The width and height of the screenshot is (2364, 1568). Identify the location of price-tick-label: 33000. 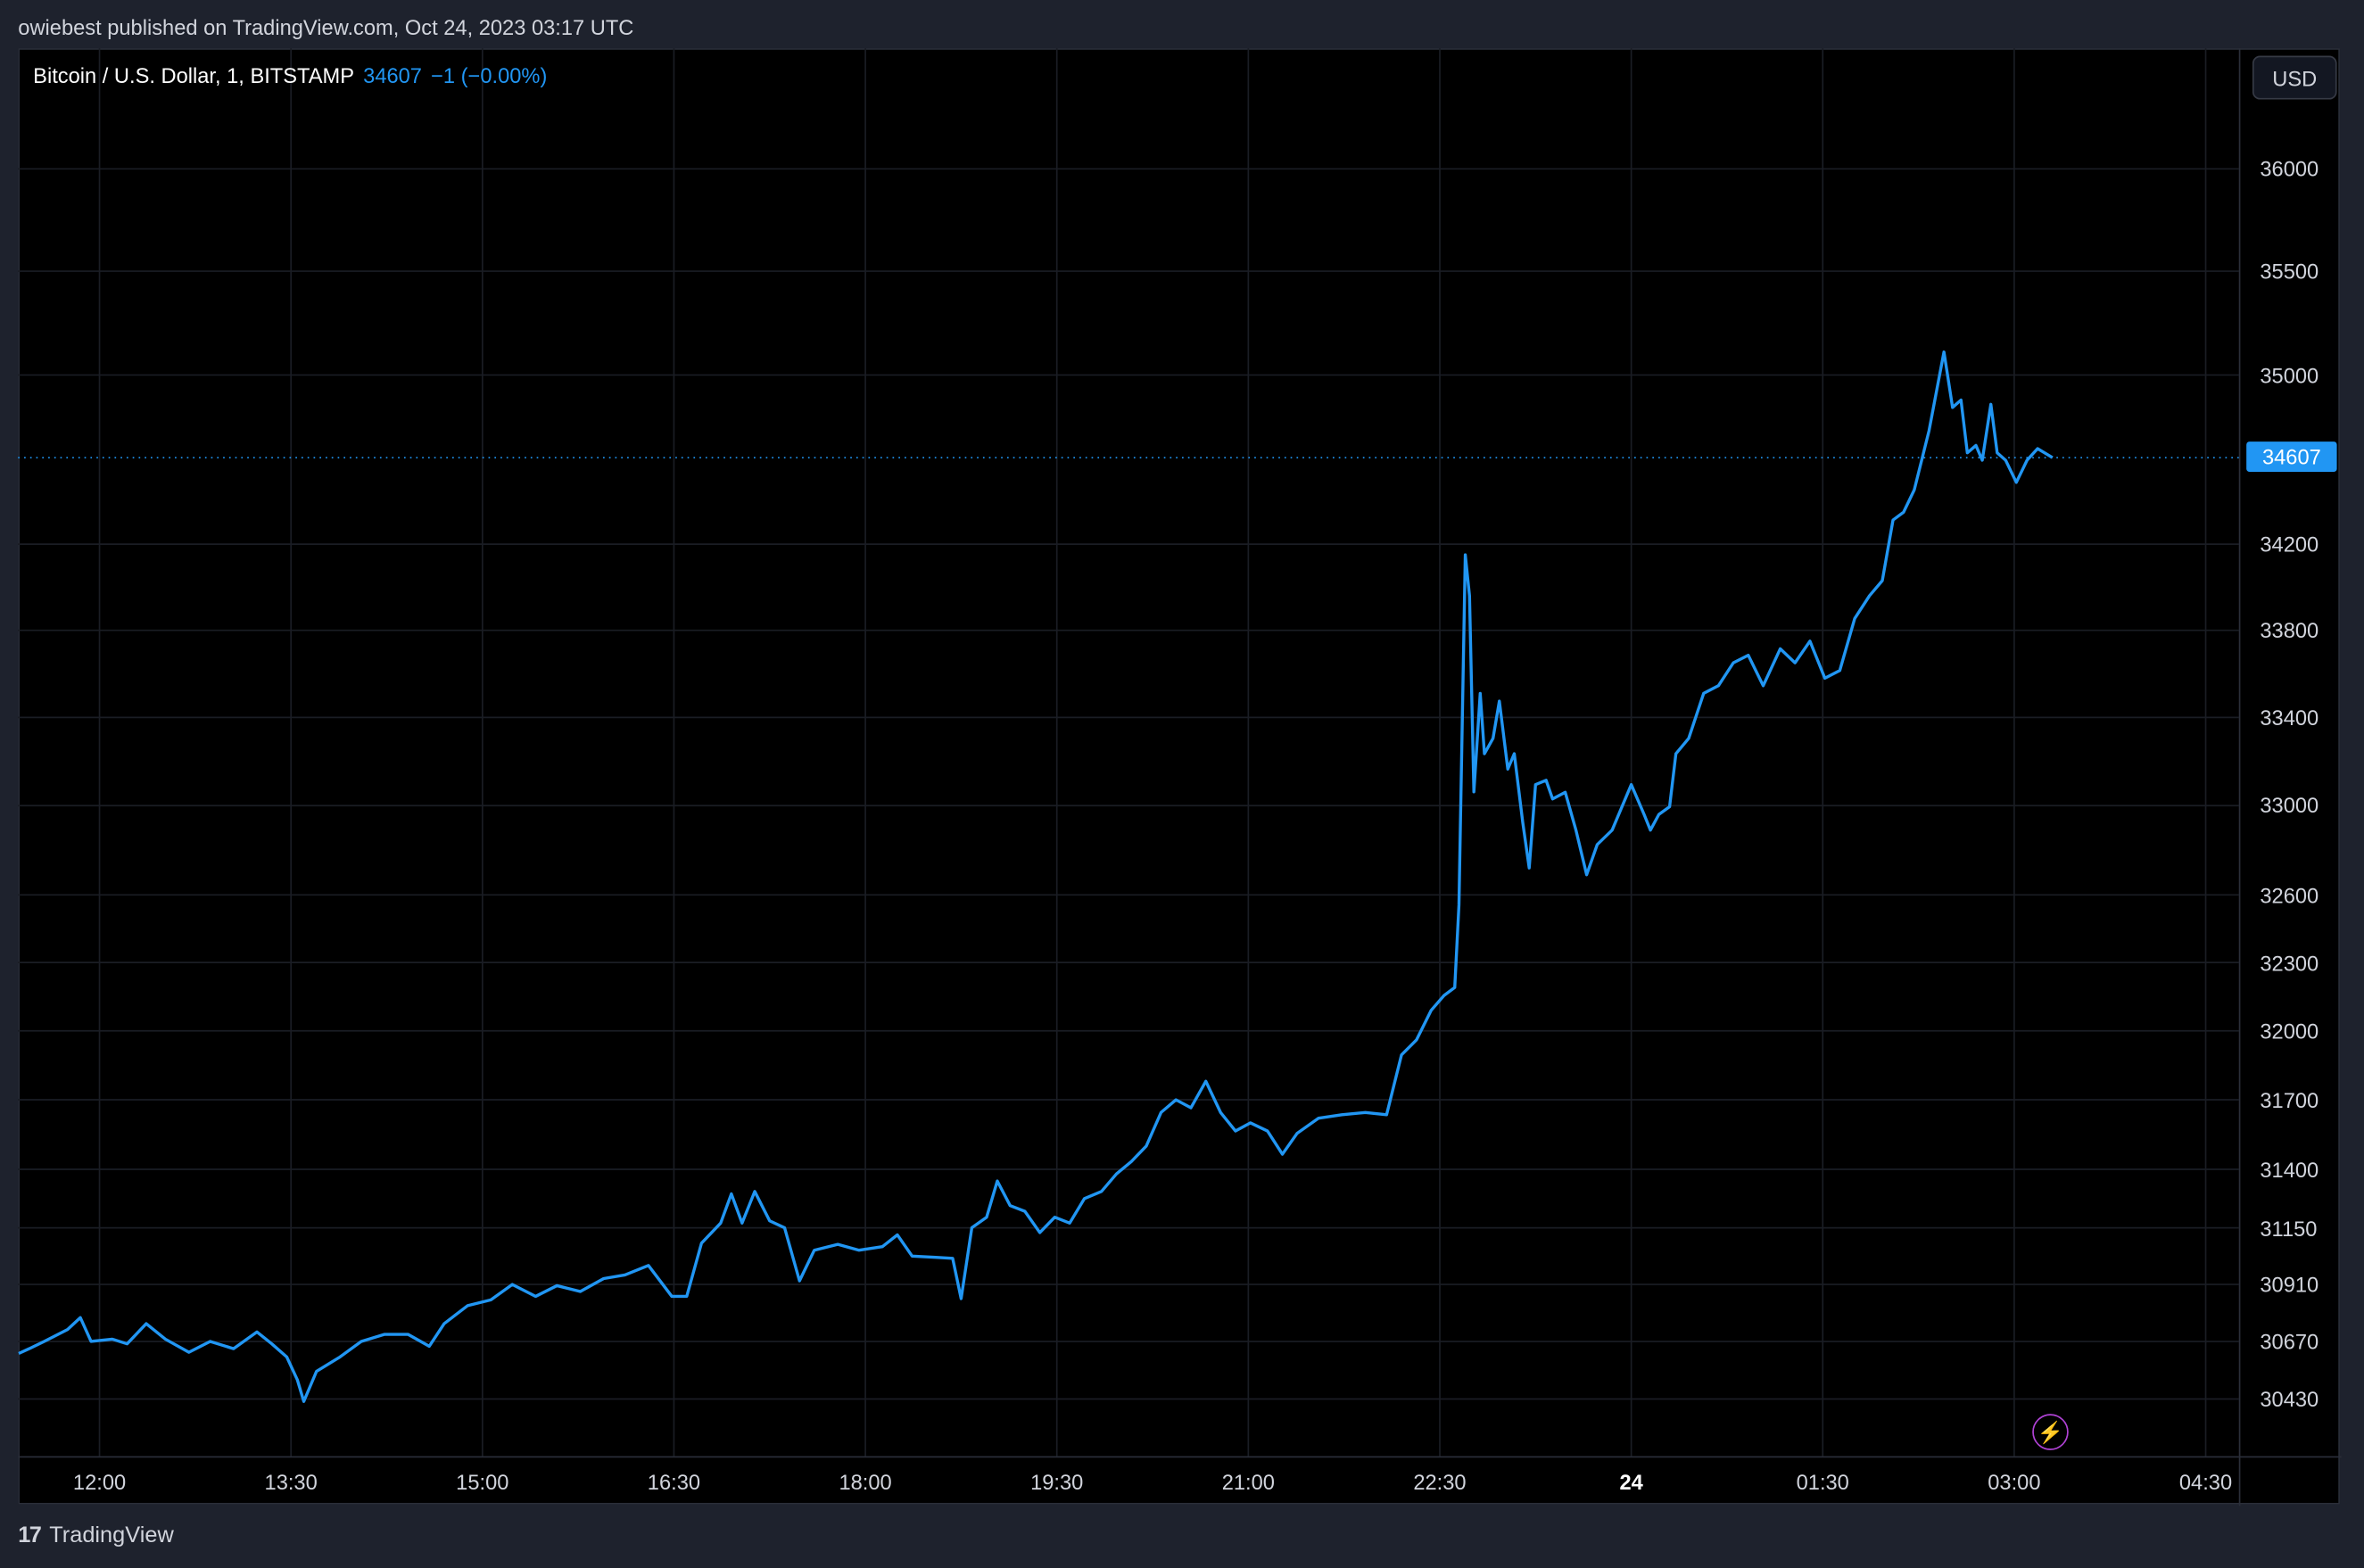
(2289, 805).